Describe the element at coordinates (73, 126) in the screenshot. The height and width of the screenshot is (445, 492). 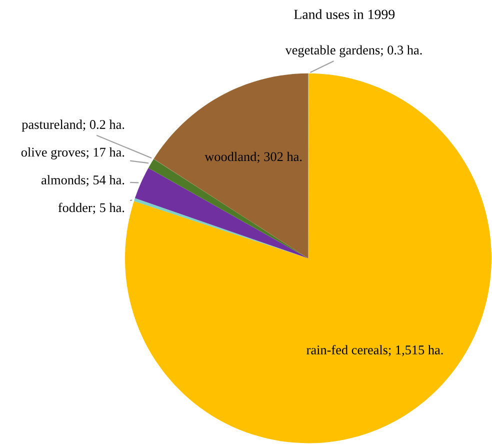
I see `slice-label: pastureland; 0.2 ha.` at that location.